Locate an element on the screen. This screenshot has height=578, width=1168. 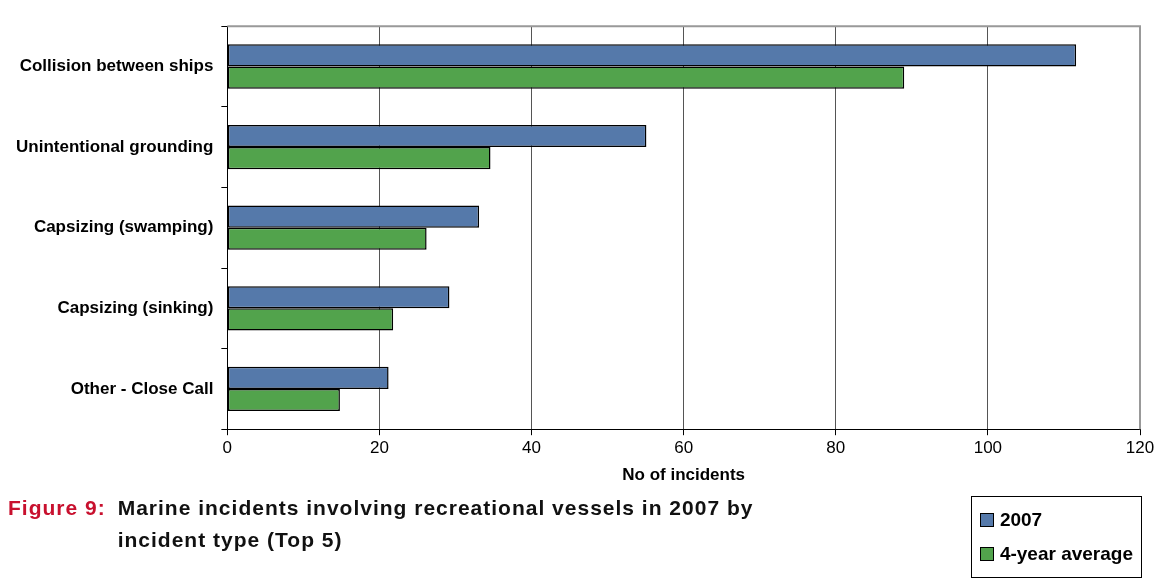
x-tick-label: 20 is located at coordinates (379, 448).